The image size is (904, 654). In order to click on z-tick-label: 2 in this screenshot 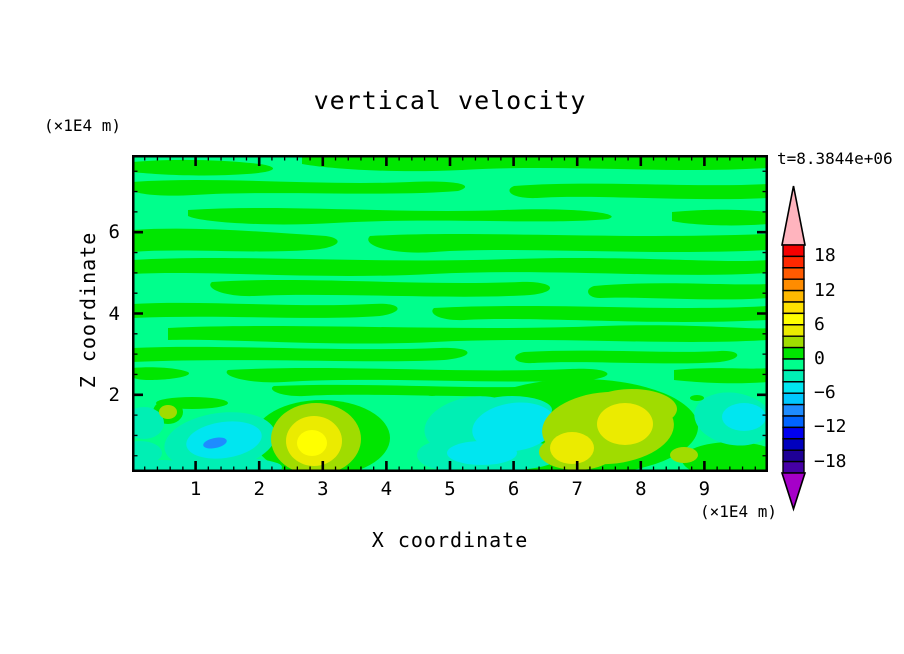, I will do `click(114, 394)`.